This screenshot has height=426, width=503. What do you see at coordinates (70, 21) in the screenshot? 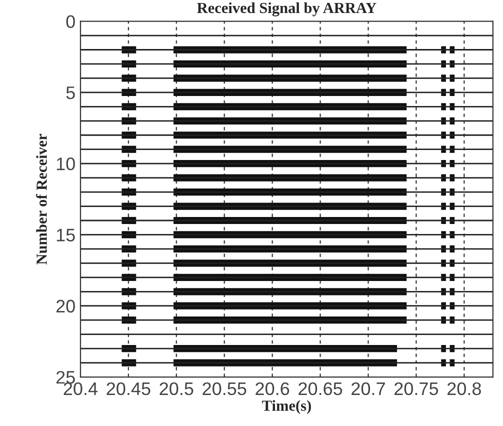
I see `y-tick-label: 0` at bounding box center [70, 21].